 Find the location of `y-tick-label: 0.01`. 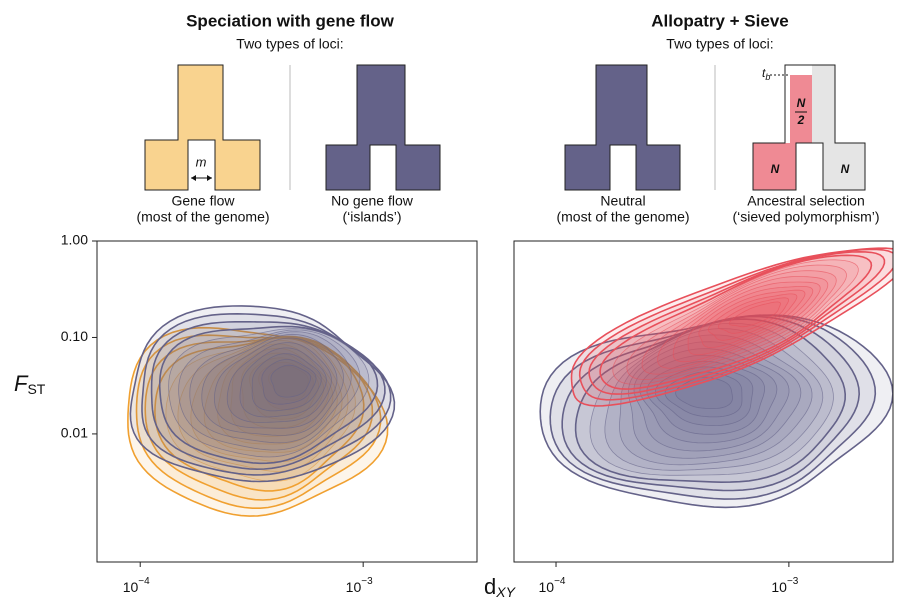

y-tick-label: 0.01 is located at coordinates (74, 433).